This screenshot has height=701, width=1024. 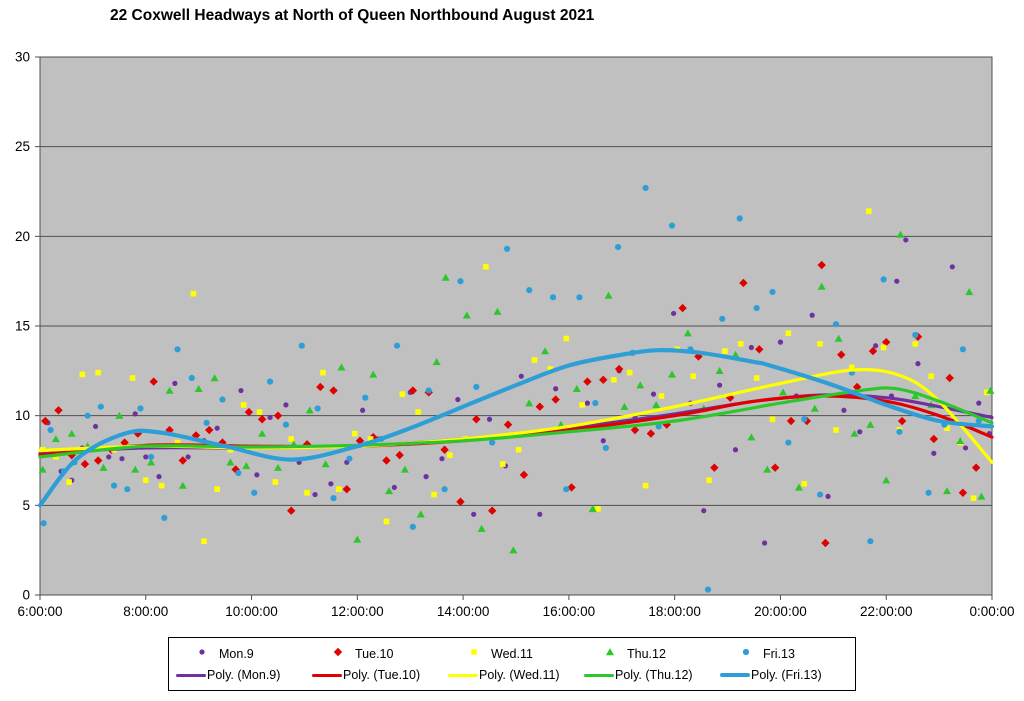 What do you see at coordinates (243, 675) in the screenshot?
I see `legend-item-poly-mon-9-: Poly. (Mon.9)` at bounding box center [243, 675].